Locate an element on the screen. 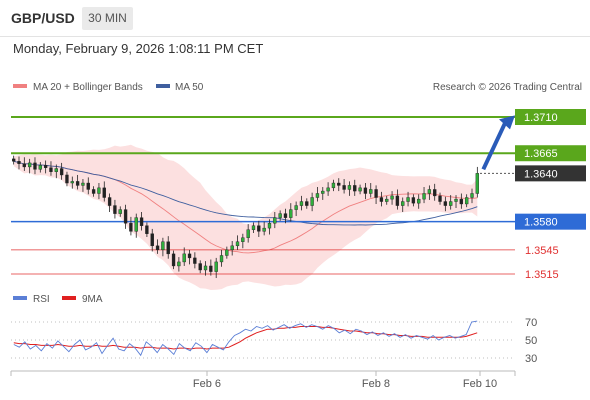 This screenshot has width=590, height=400. x-tick-label: Feb 8 is located at coordinates (376, 384).